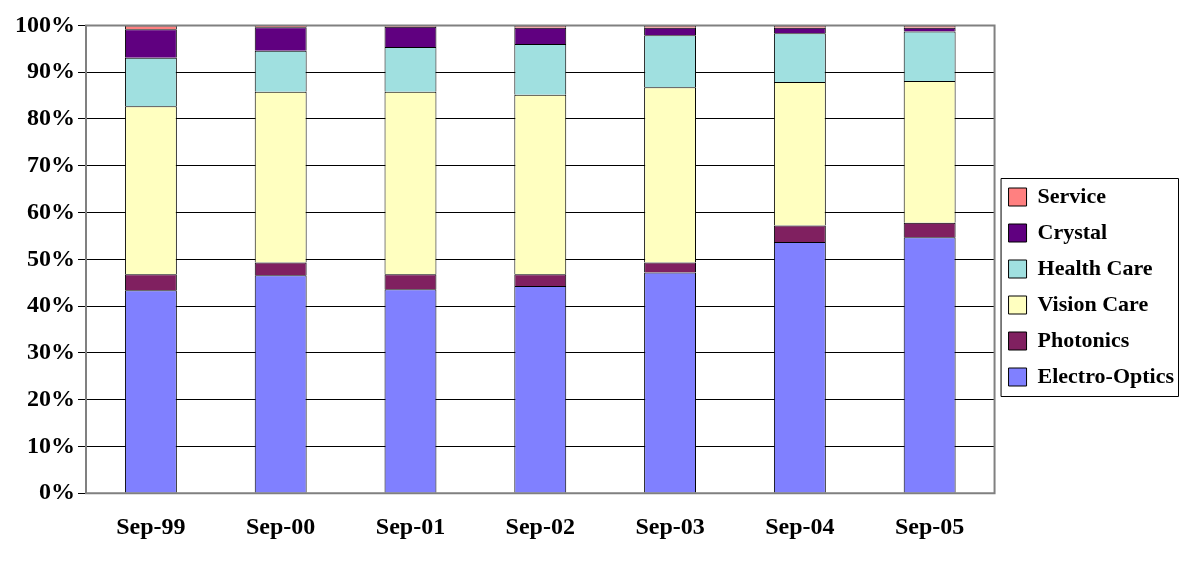 The width and height of the screenshot is (1199, 568). Describe the element at coordinates (51, 117) in the screenshot. I see `y-tick-label: 80%` at that location.